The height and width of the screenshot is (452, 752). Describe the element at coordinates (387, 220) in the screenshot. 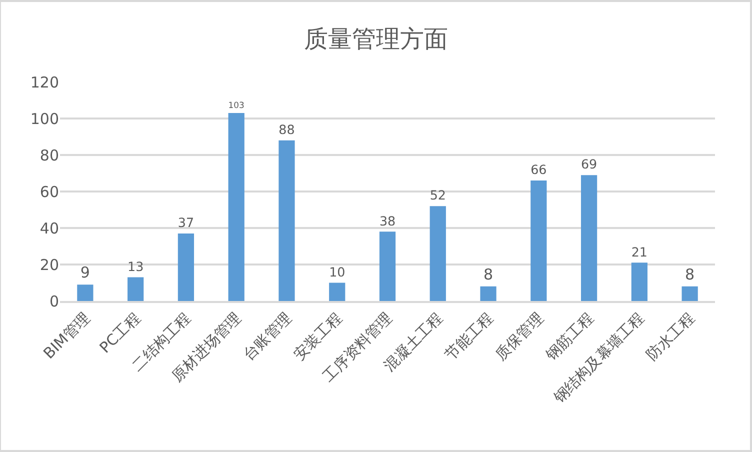

I see `data-label: 38` at that location.